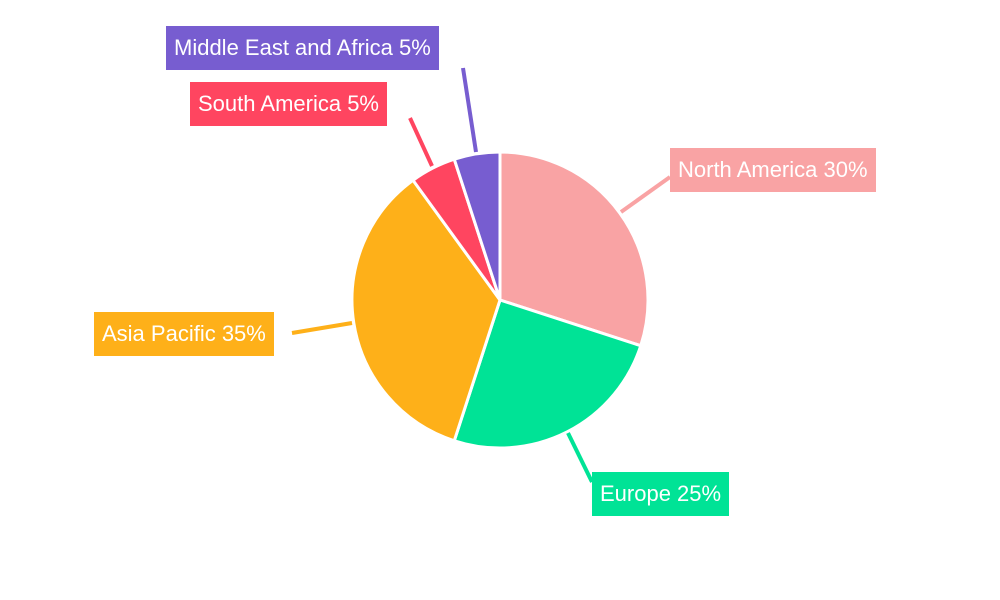 The image size is (1000, 600). Describe the element at coordinates (477, 225) in the screenshot. I see `pie-slice-middle-east-and-africa` at that location.